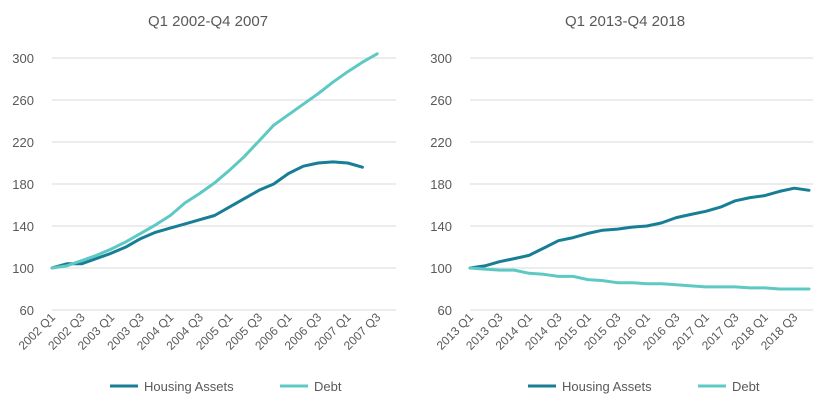 The image size is (833, 415). I want to click on chart-title: Q1 2002-Q4 2007, so click(208, 21).